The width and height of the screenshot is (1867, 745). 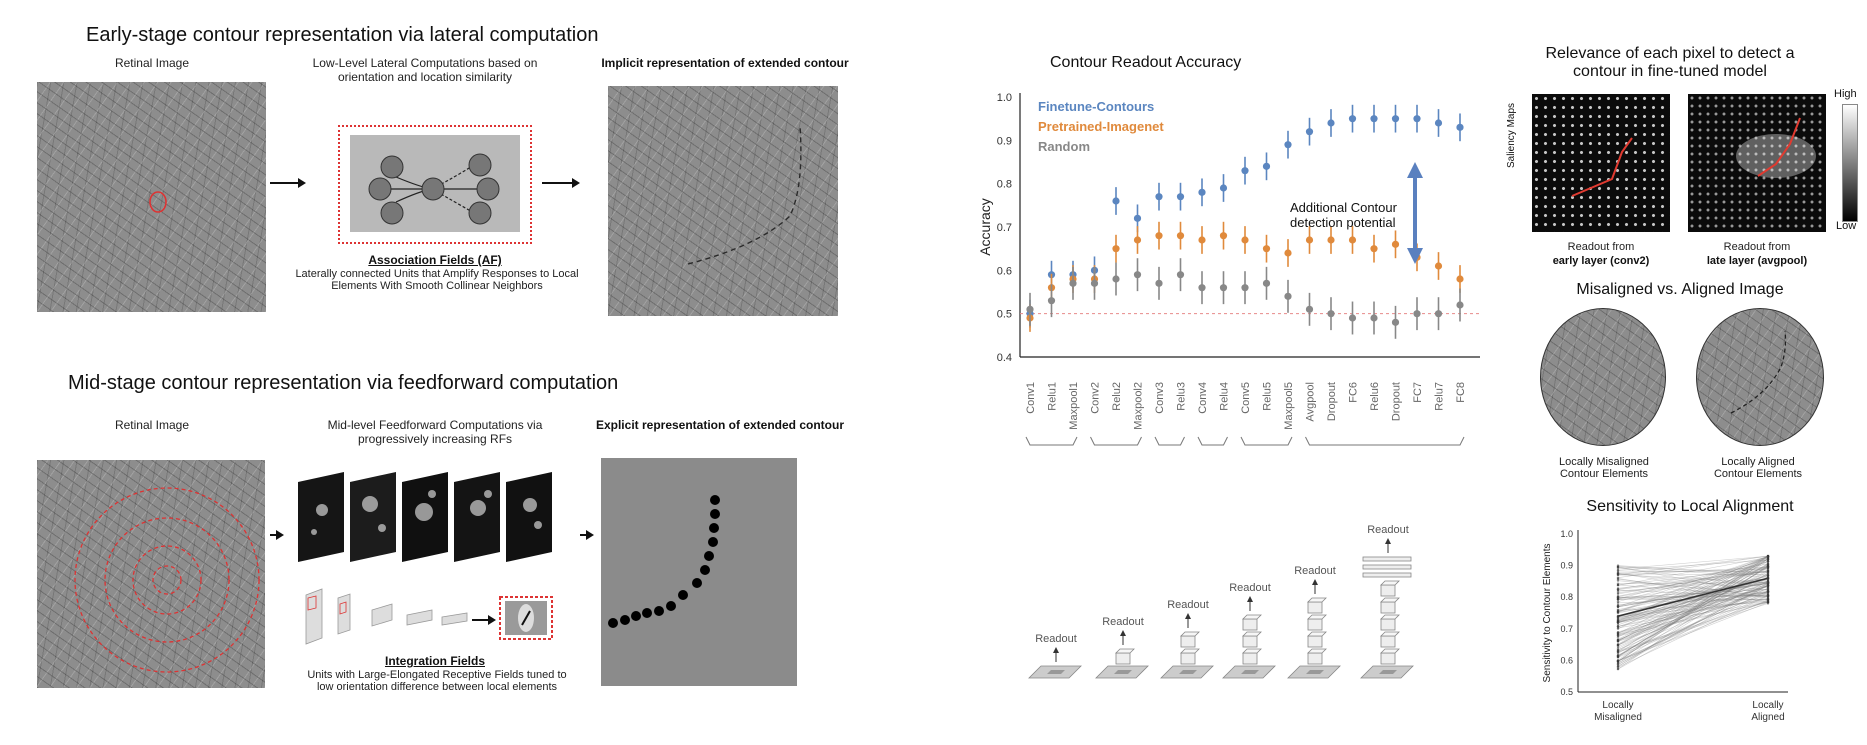 What do you see at coordinates (1850, 163) in the screenshot?
I see `saliency-colorbar` at bounding box center [1850, 163].